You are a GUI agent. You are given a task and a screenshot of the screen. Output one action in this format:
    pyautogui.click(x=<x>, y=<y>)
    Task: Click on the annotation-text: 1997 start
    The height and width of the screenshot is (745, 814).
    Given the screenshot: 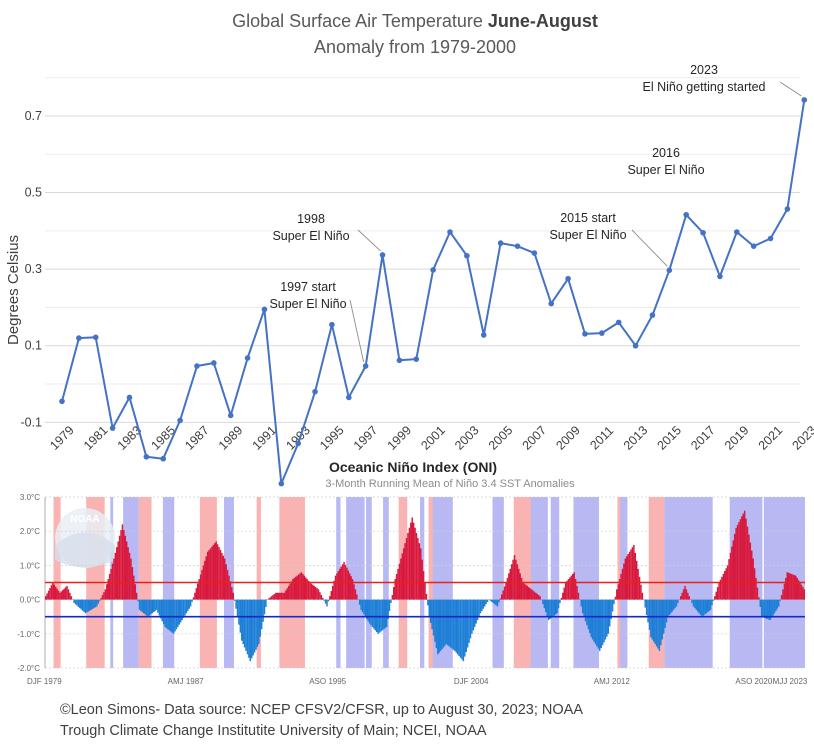 What is the action you would take?
    pyautogui.click(x=308, y=287)
    